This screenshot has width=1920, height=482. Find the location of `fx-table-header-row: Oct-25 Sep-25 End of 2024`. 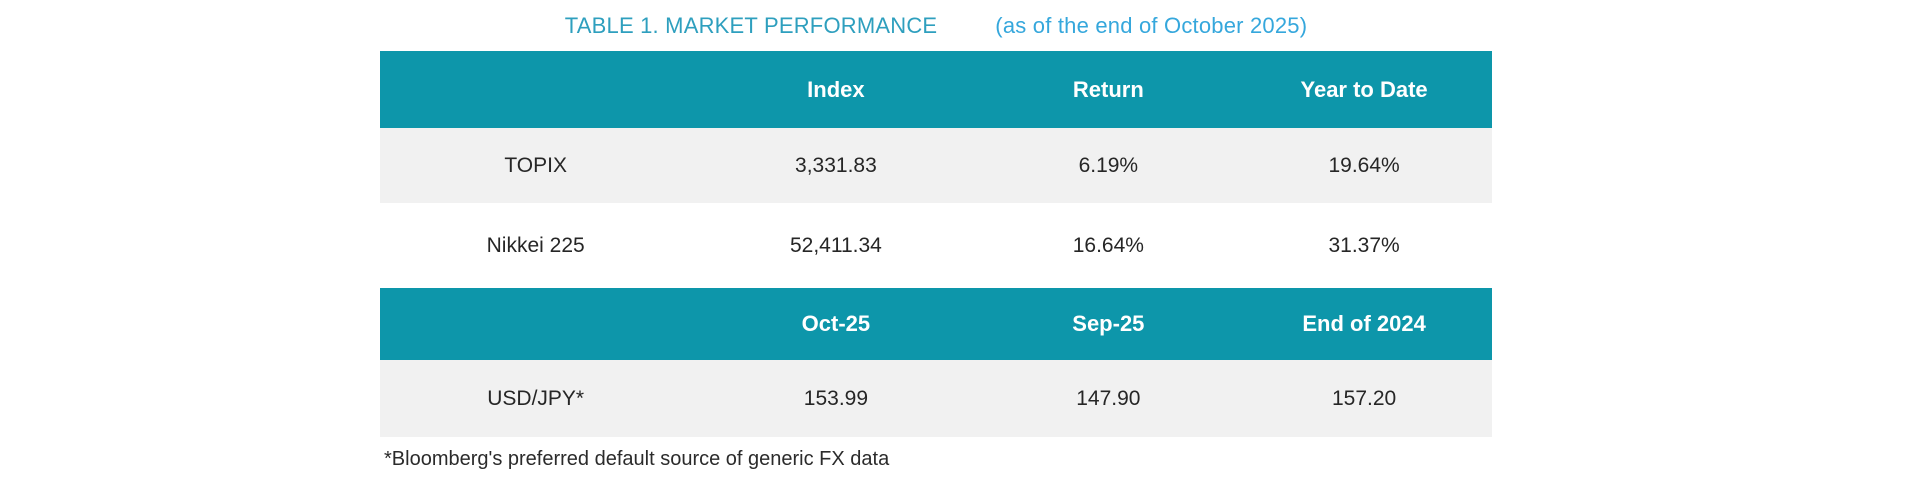

fx-table-header-row: Oct-25 Sep-25 End of 2024 is located at coordinates (936, 324).